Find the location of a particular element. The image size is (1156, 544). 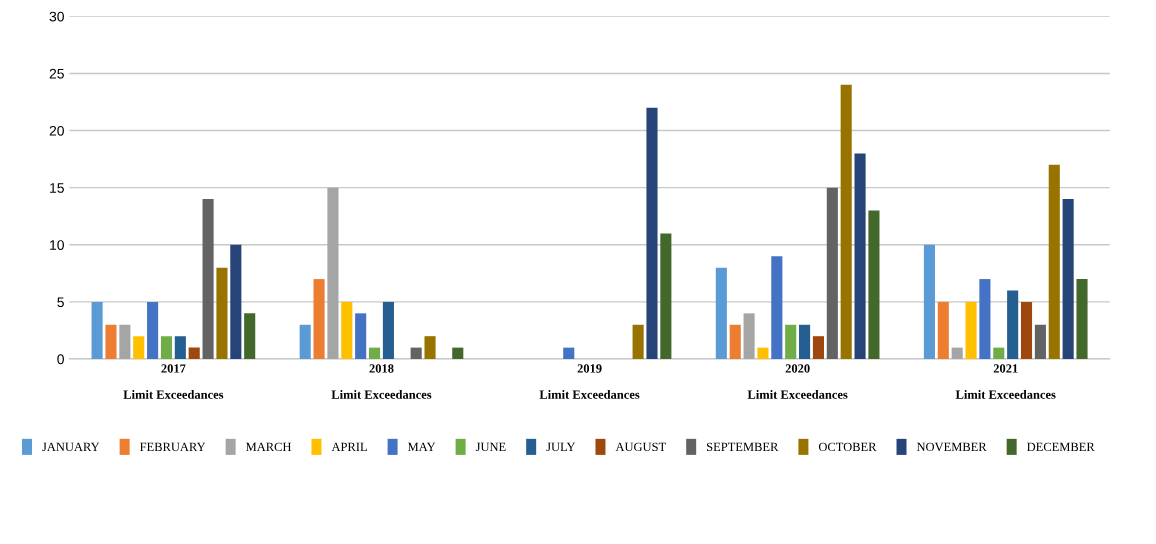

legend-label: MAY is located at coordinates (421, 446).